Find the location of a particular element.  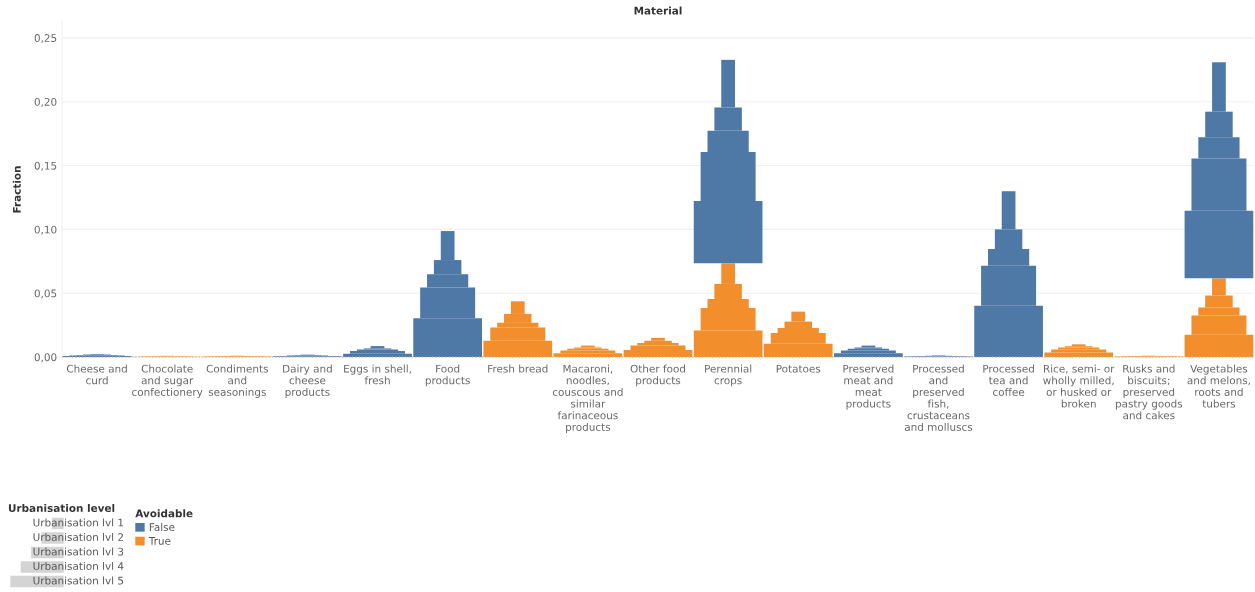

chart-title: Material is located at coordinates (658, 10).